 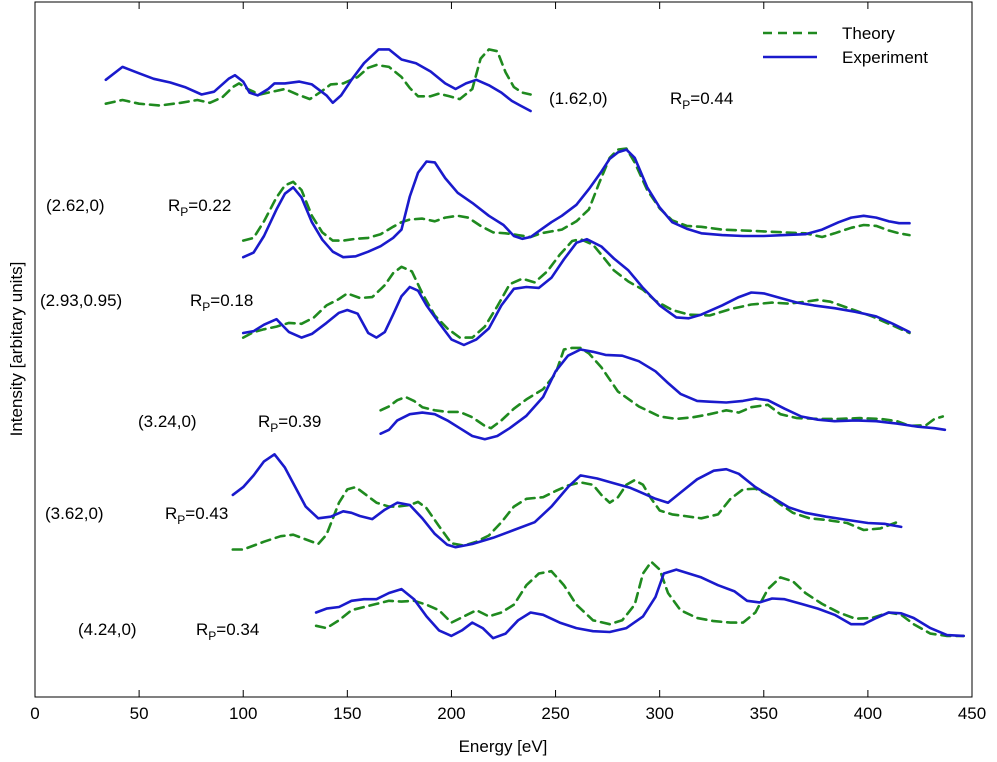 What do you see at coordinates (347, 713) in the screenshot?
I see `x-tick-label-150: 150` at bounding box center [347, 713].